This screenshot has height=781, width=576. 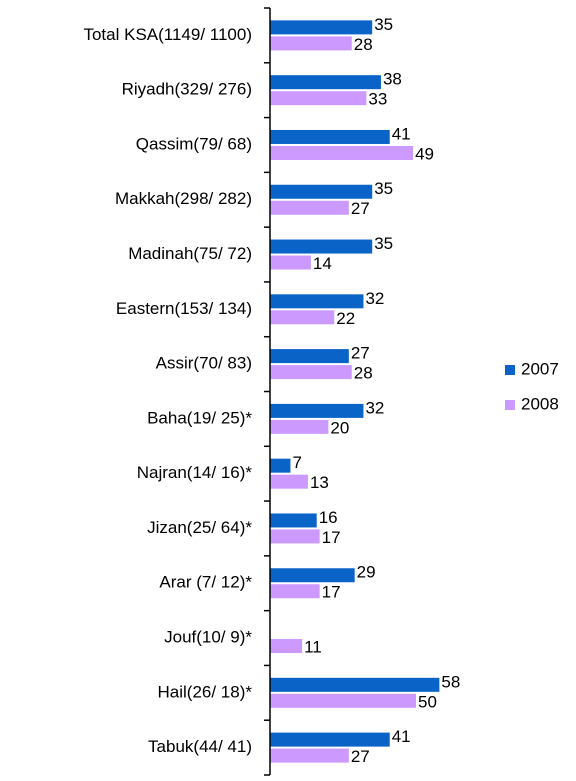 I want to click on category-label: Makkah(298/ 282), so click(x=183, y=198).